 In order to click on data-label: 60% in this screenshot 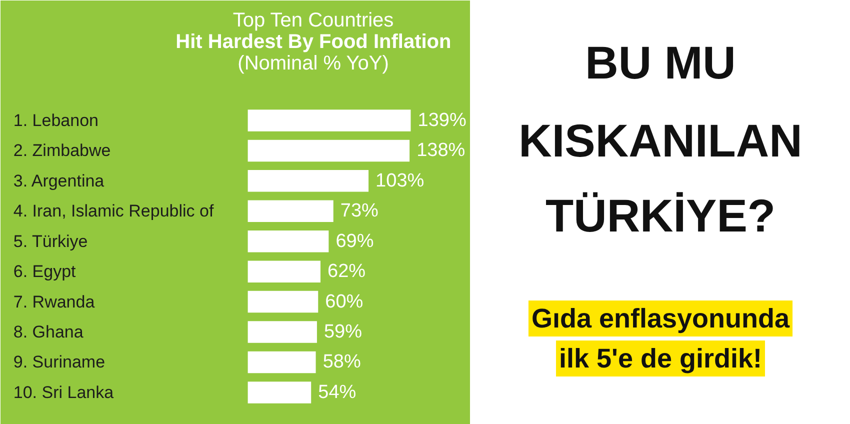, I will do `click(344, 301)`.